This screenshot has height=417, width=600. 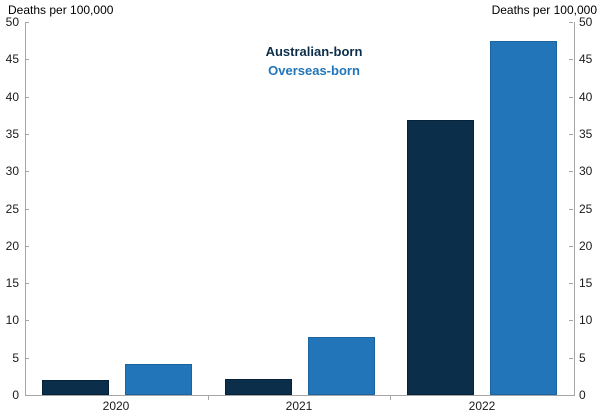 I want to click on bar-australian-born-2021, so click(x=258, y=387).